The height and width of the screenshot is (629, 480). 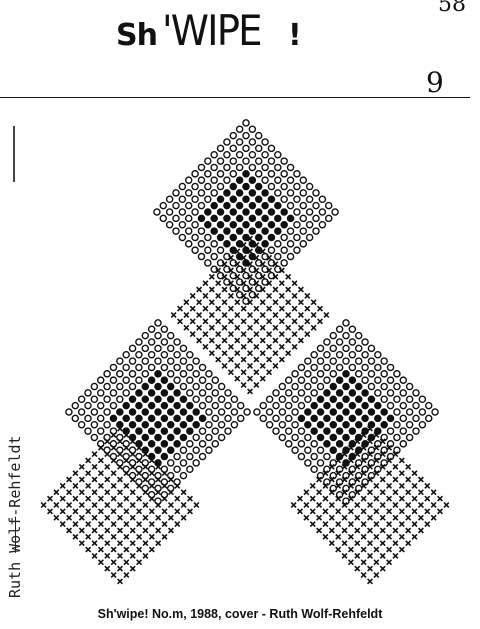 What do you see at coordinates (295, 35) in the screenshot?
I see `logo-bang: !` at bounding box center [295, 35].